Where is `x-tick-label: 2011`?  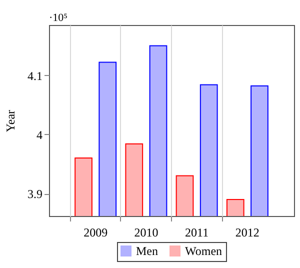 x-tick-label: 2011 is located at coordinates (197, 233).